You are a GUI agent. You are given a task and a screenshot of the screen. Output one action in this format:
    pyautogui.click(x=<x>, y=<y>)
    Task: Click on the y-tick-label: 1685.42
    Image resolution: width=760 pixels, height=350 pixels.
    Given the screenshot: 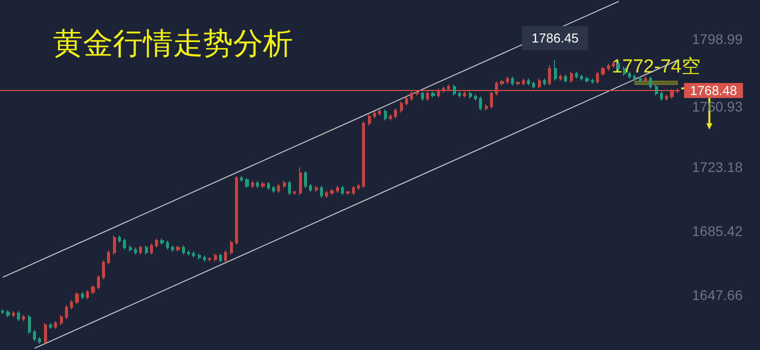 What is the action you would take?
    pyautogui.click(x=717, y=230)
    